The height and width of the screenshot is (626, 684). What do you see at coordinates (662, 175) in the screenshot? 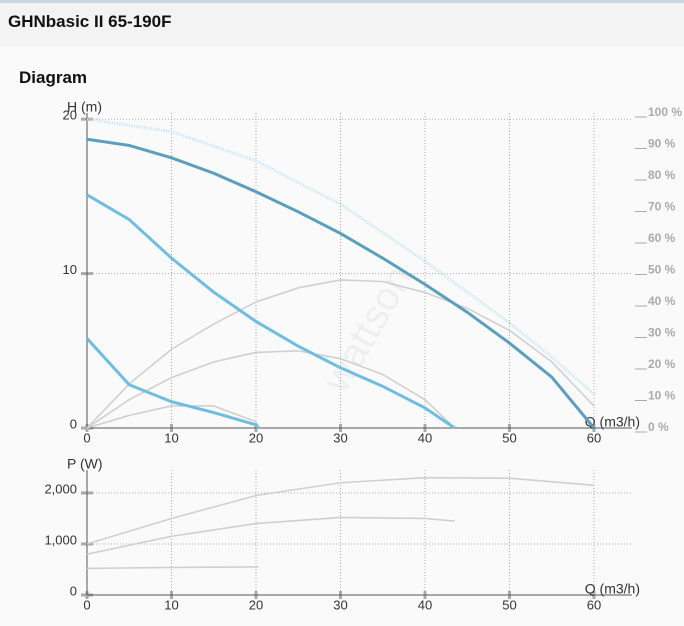
I see `y2-tick-label: 80 %` at bounding box center [662, 175].